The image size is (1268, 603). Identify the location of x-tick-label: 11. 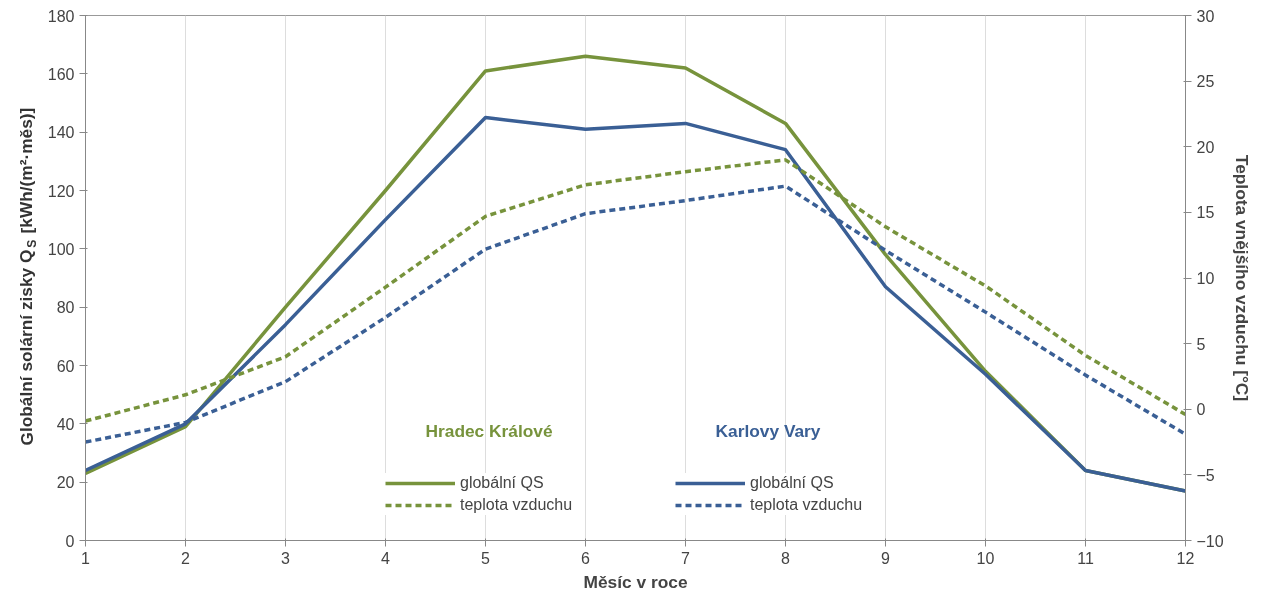
(1085, 558).